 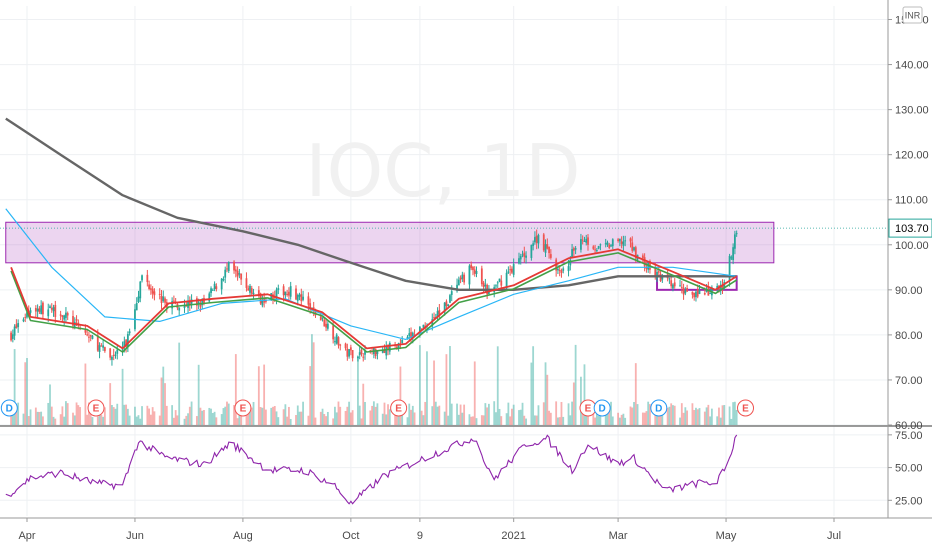 What do you see at coordinates (910, 228) in the screenshot?
I see `last-price-tag` at bounding box center [910, 228].